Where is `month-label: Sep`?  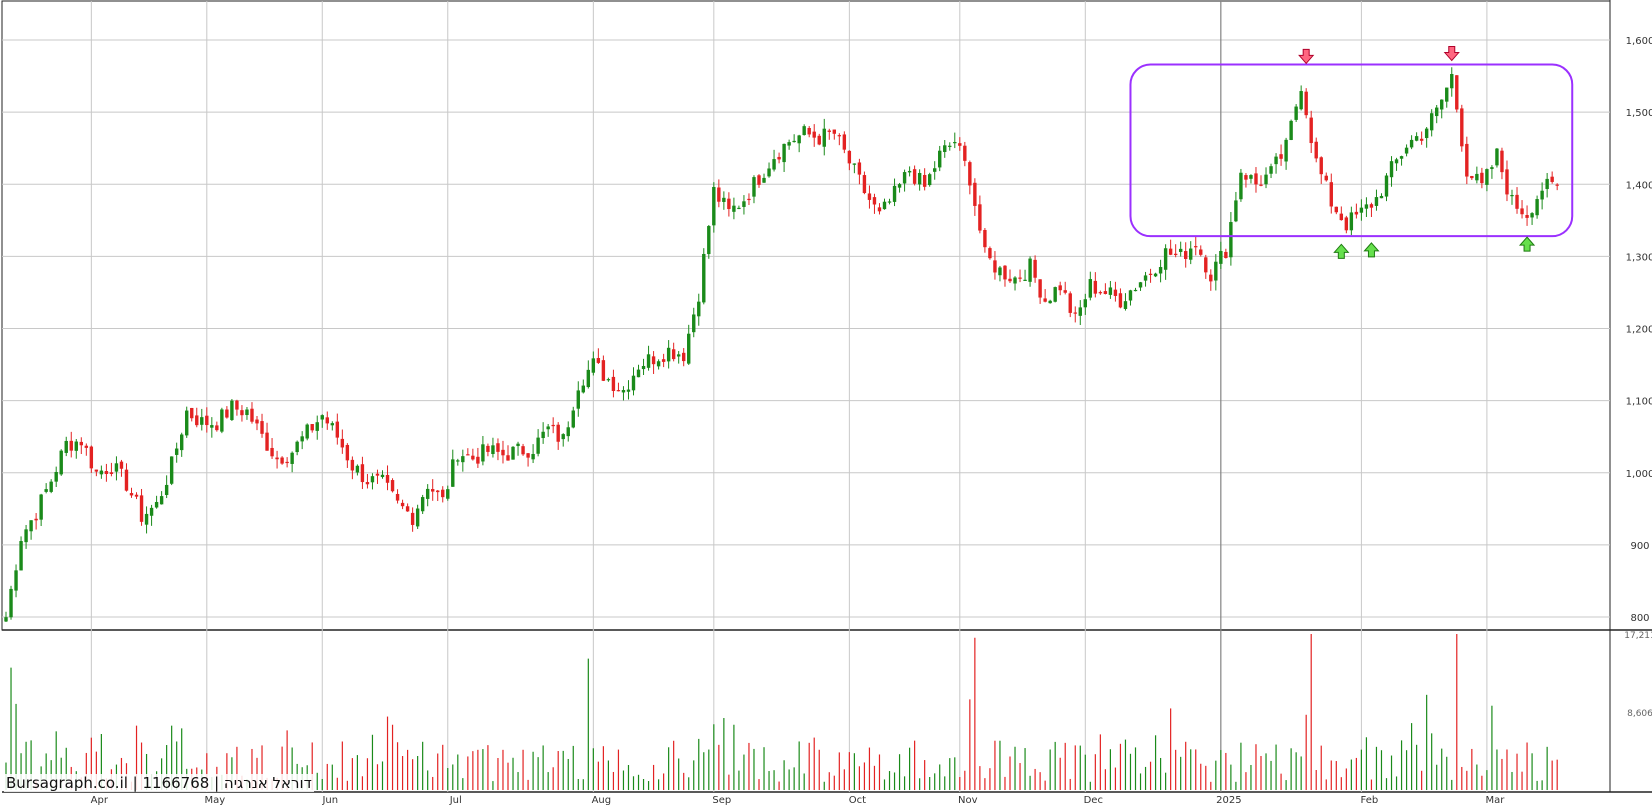
month-label: Sep is located at coordinates (721, 800).